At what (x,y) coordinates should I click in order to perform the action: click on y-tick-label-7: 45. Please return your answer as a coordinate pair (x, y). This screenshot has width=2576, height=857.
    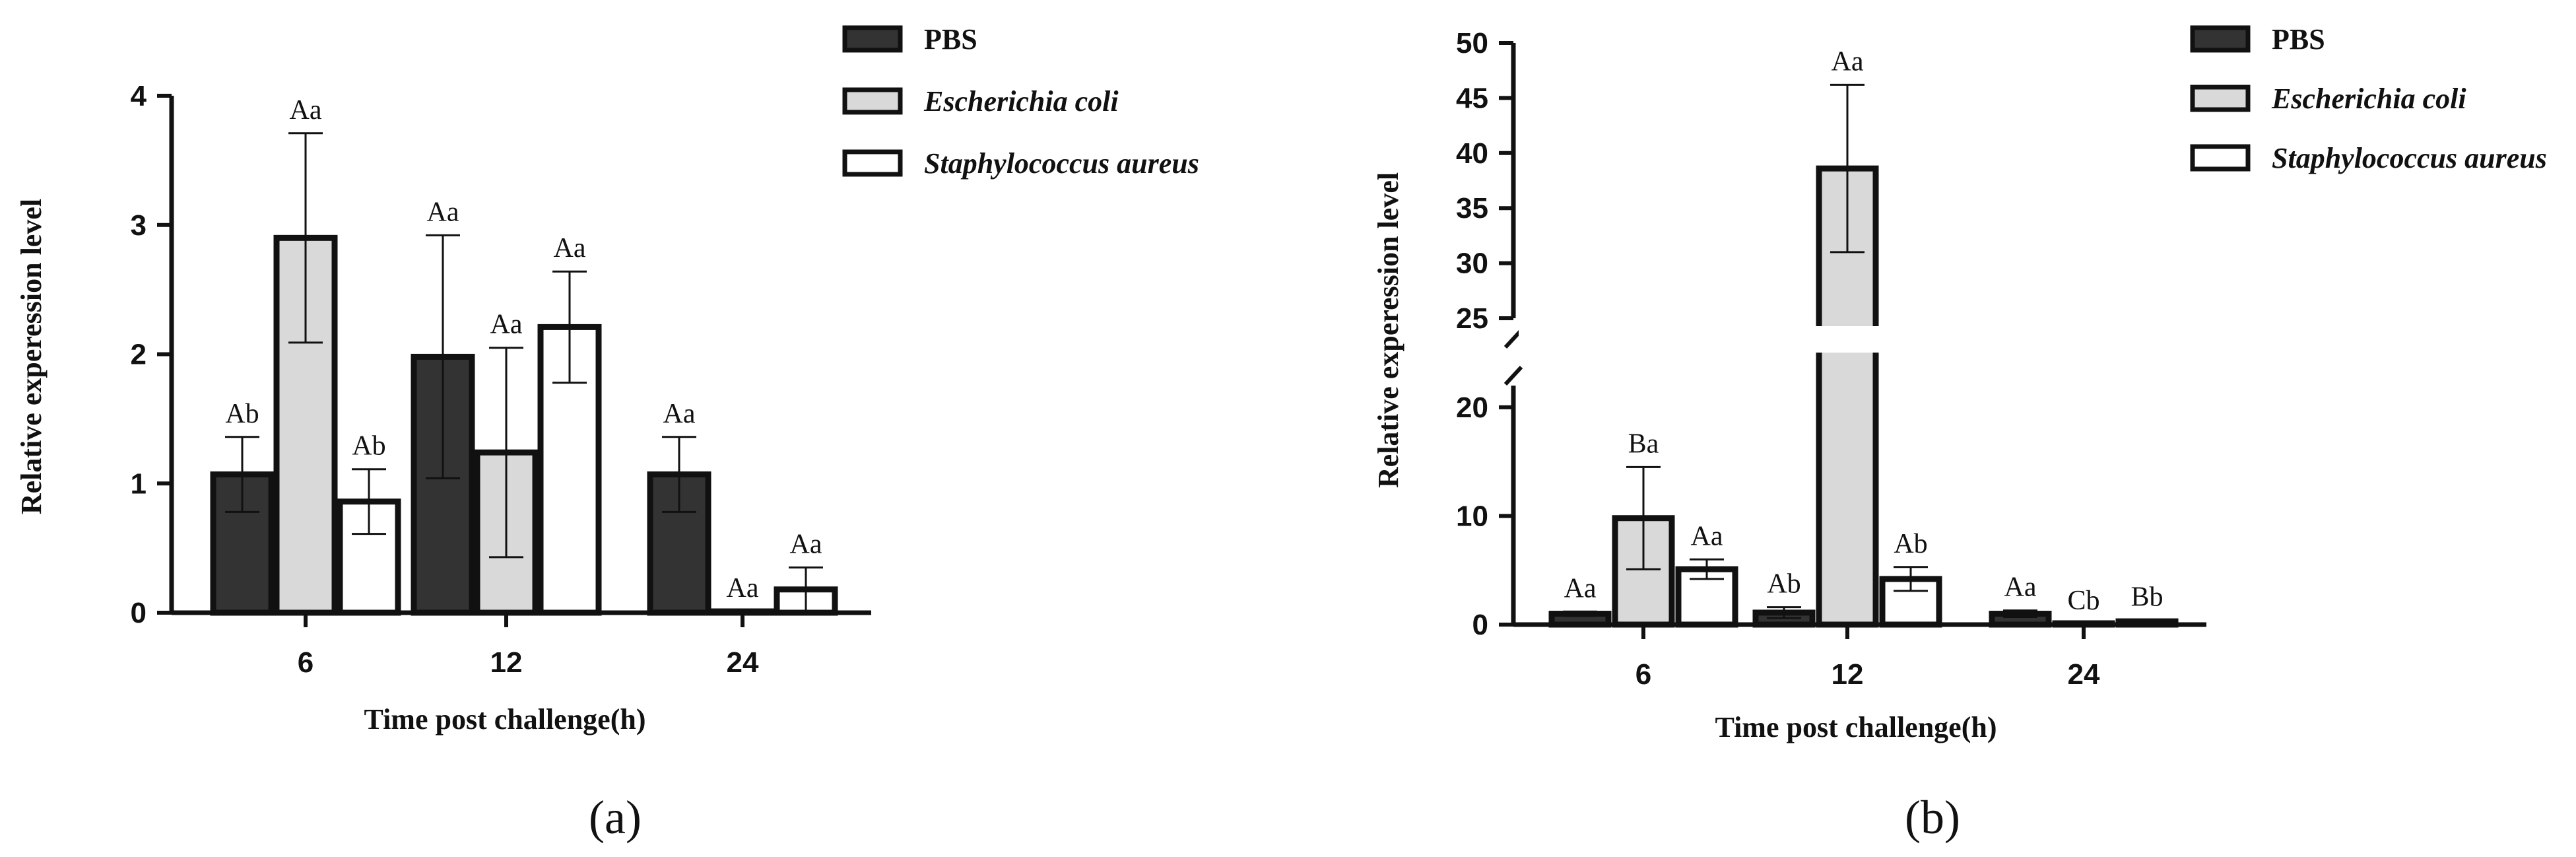
    Looking at the image, I should click on (1472, 98).